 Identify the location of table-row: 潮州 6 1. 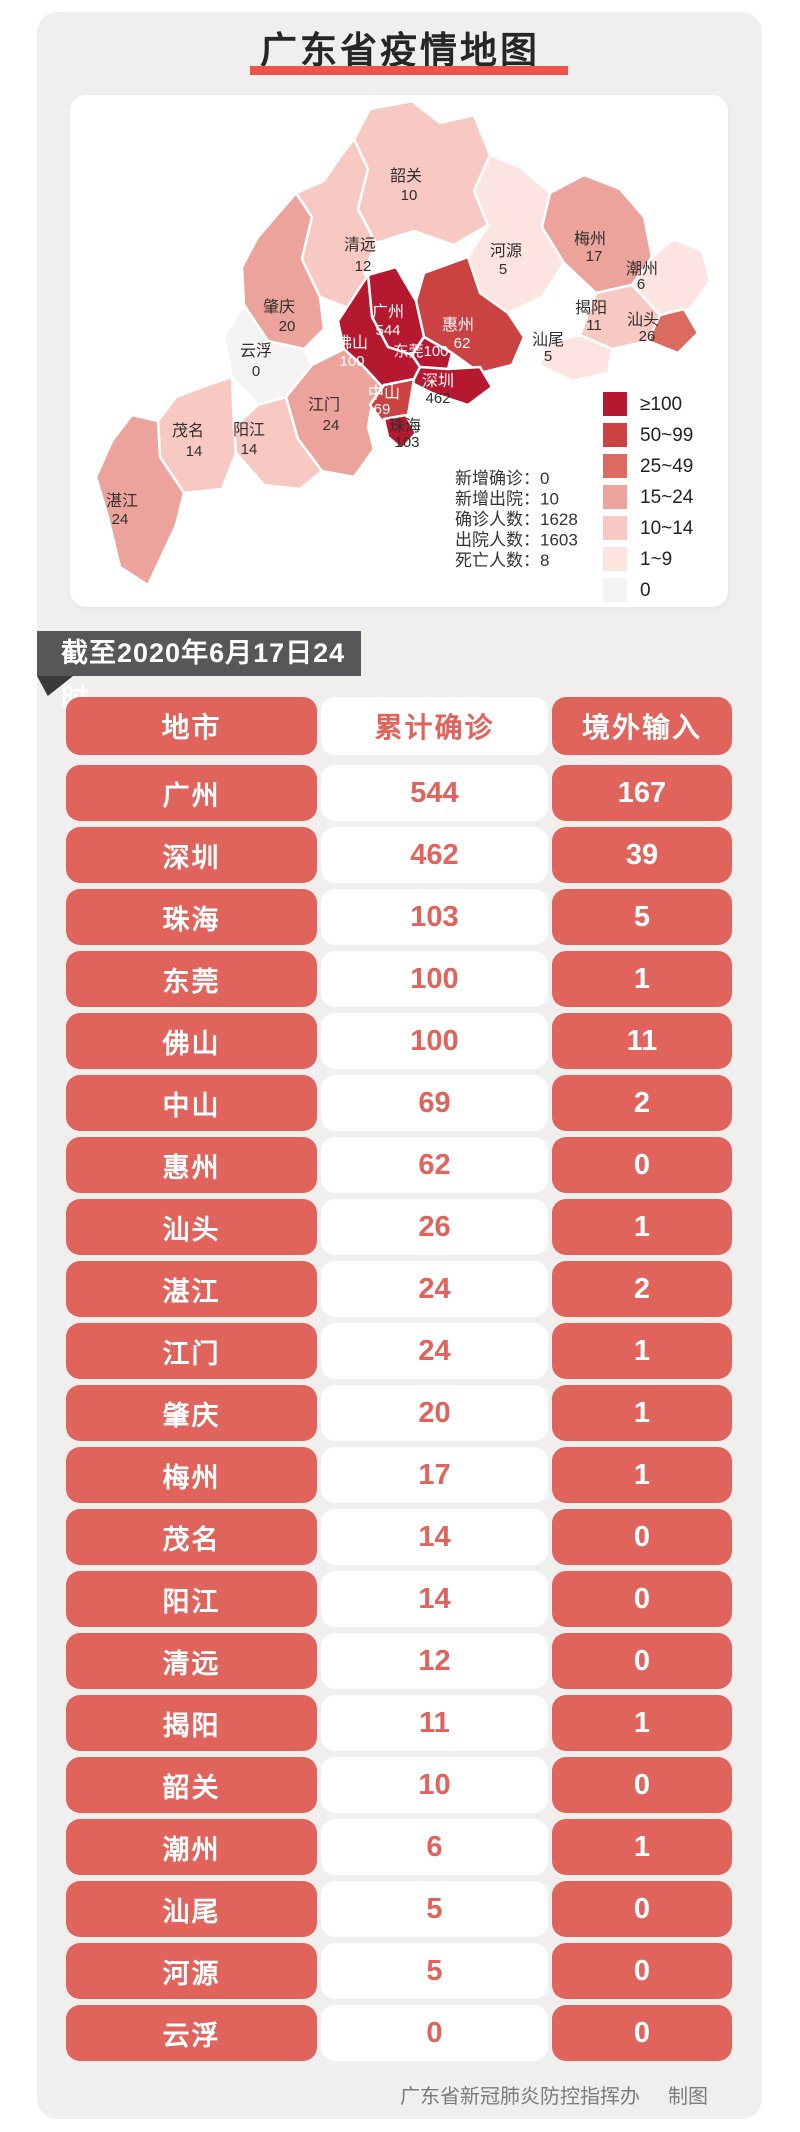
(399, 1847).